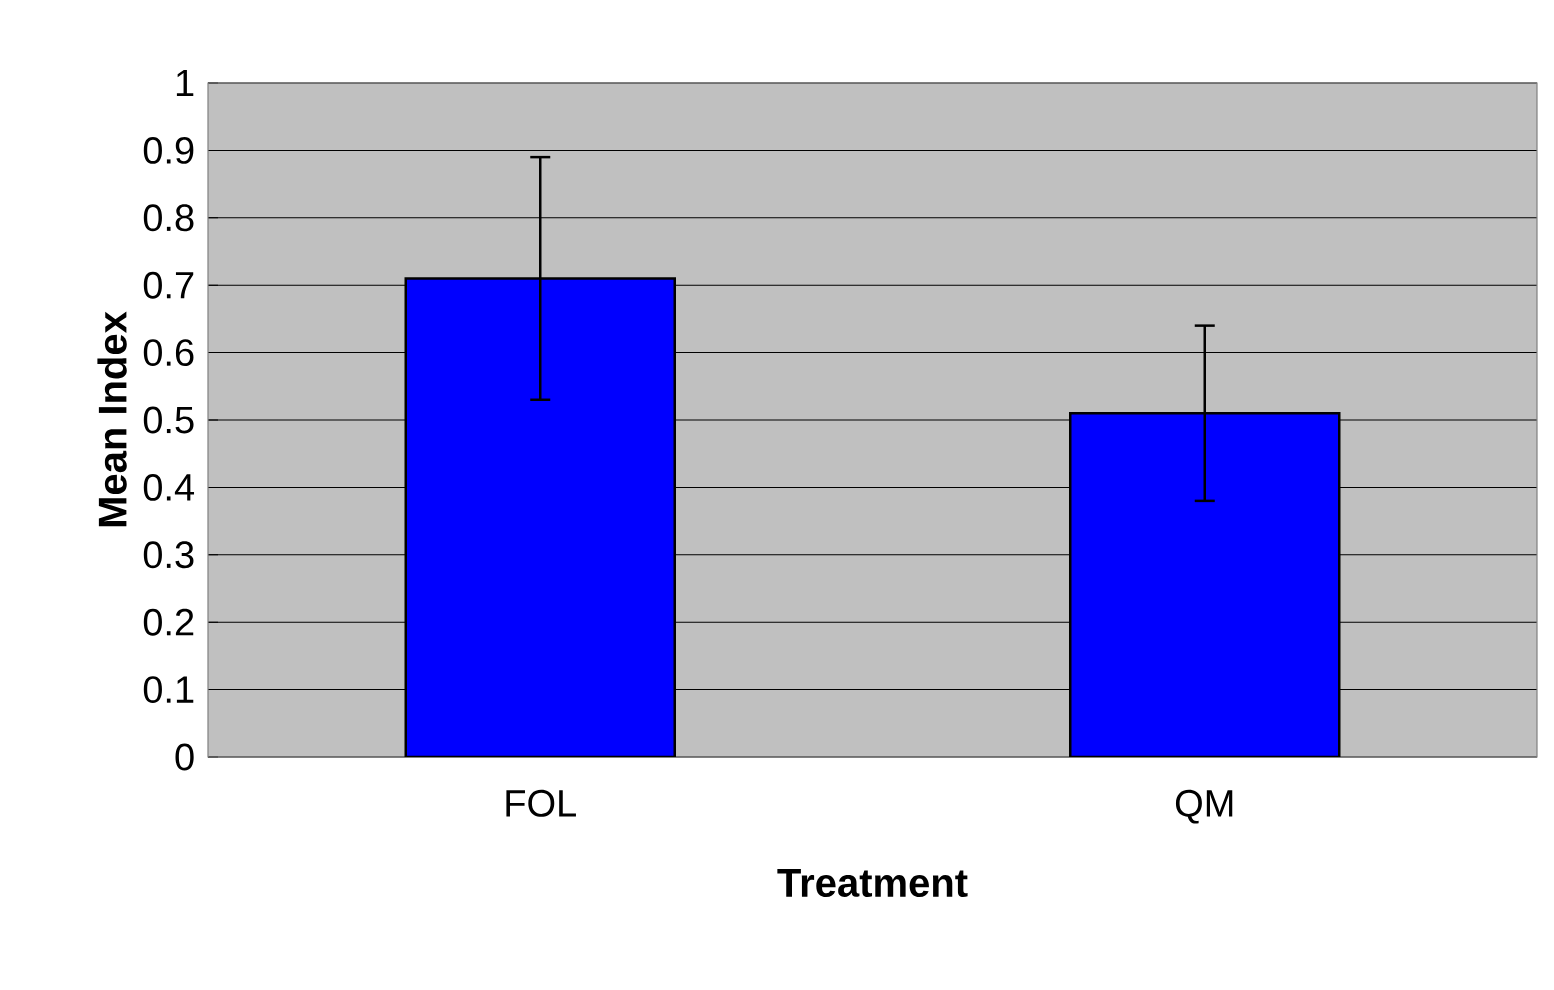 This screenshot has width=1554, height=990. Describe the element at coordinates (872, 883) in the screenshot. I see `x-axis-title: Treatment` at that location.